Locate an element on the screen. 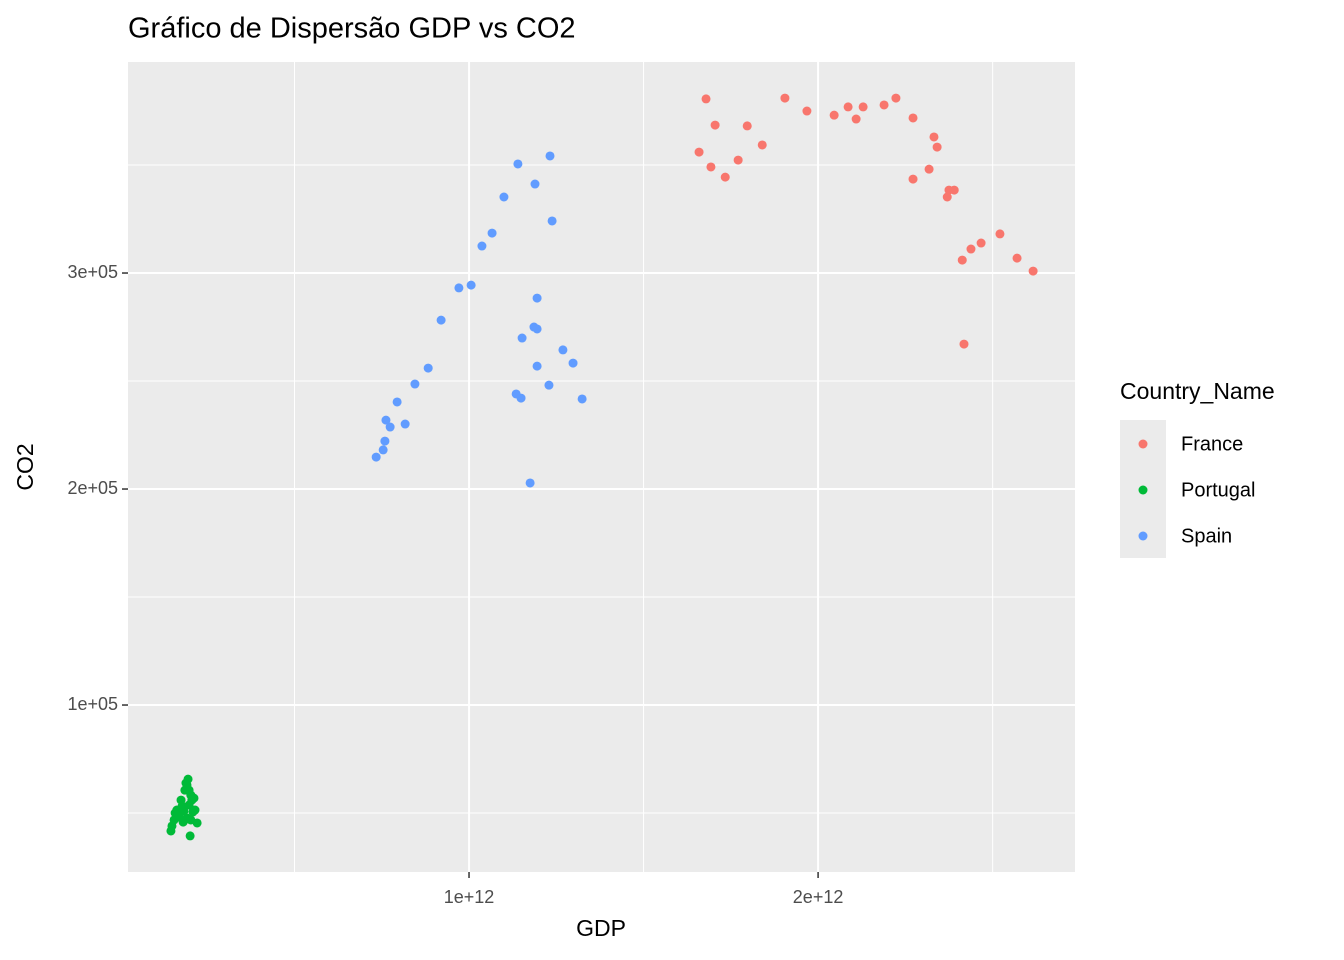 This screenshot has width=1344, height=960. legend-label: Portugal is located at coordinates (1218, 490).